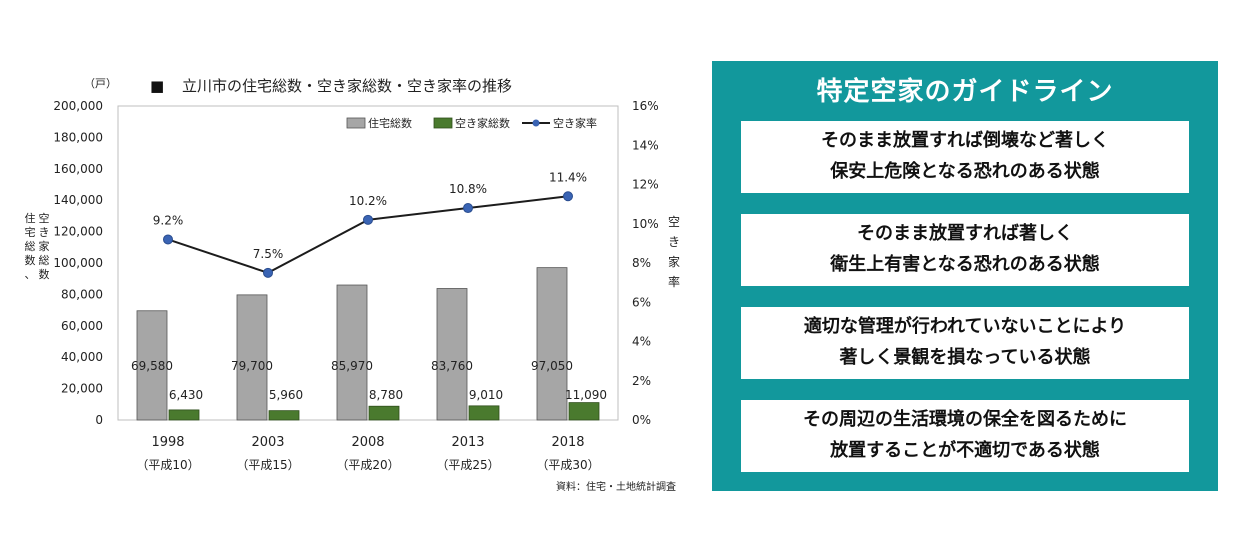 This screenshot has height=550, width=1234. What do you see at coordinates (267, 442) in the screenshot?
I see `x-tick-label-year: 2003` at bounding box center [267, 442].